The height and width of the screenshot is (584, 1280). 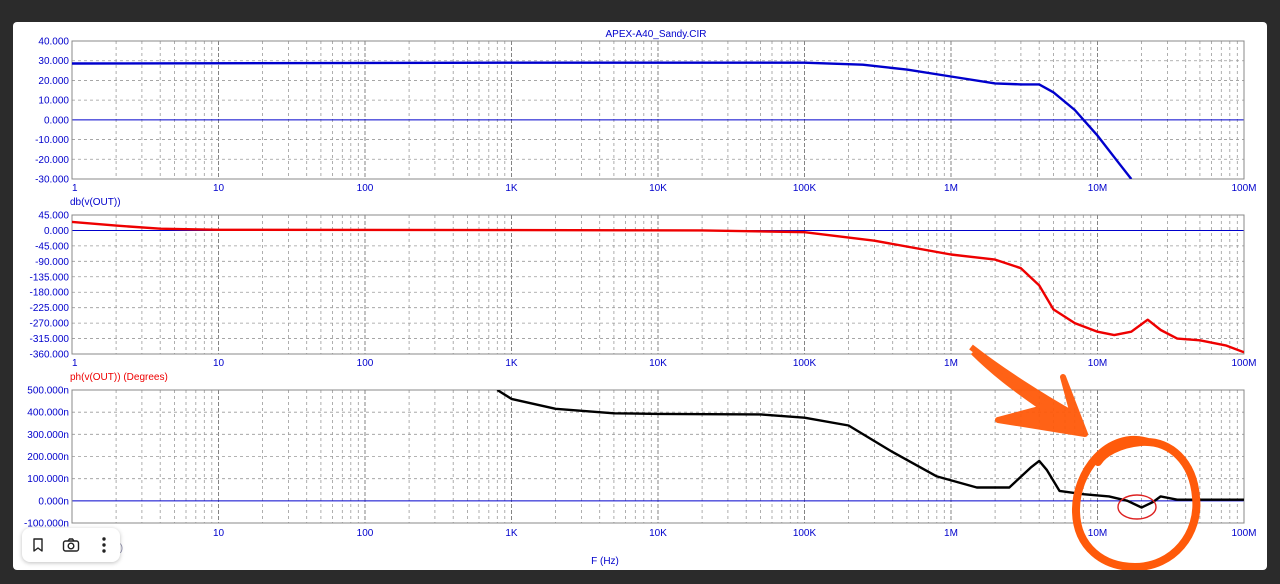 I want to click on y-tick-label: 500.000n, so click(x=48, y=391).